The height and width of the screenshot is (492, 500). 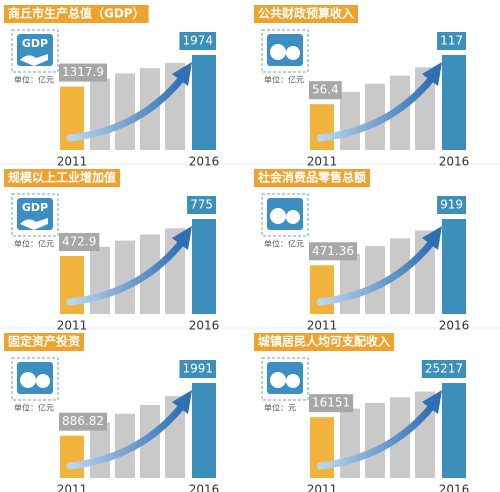 I want to click on panel-title: 固定资产投资, so click(x=44, y=341).